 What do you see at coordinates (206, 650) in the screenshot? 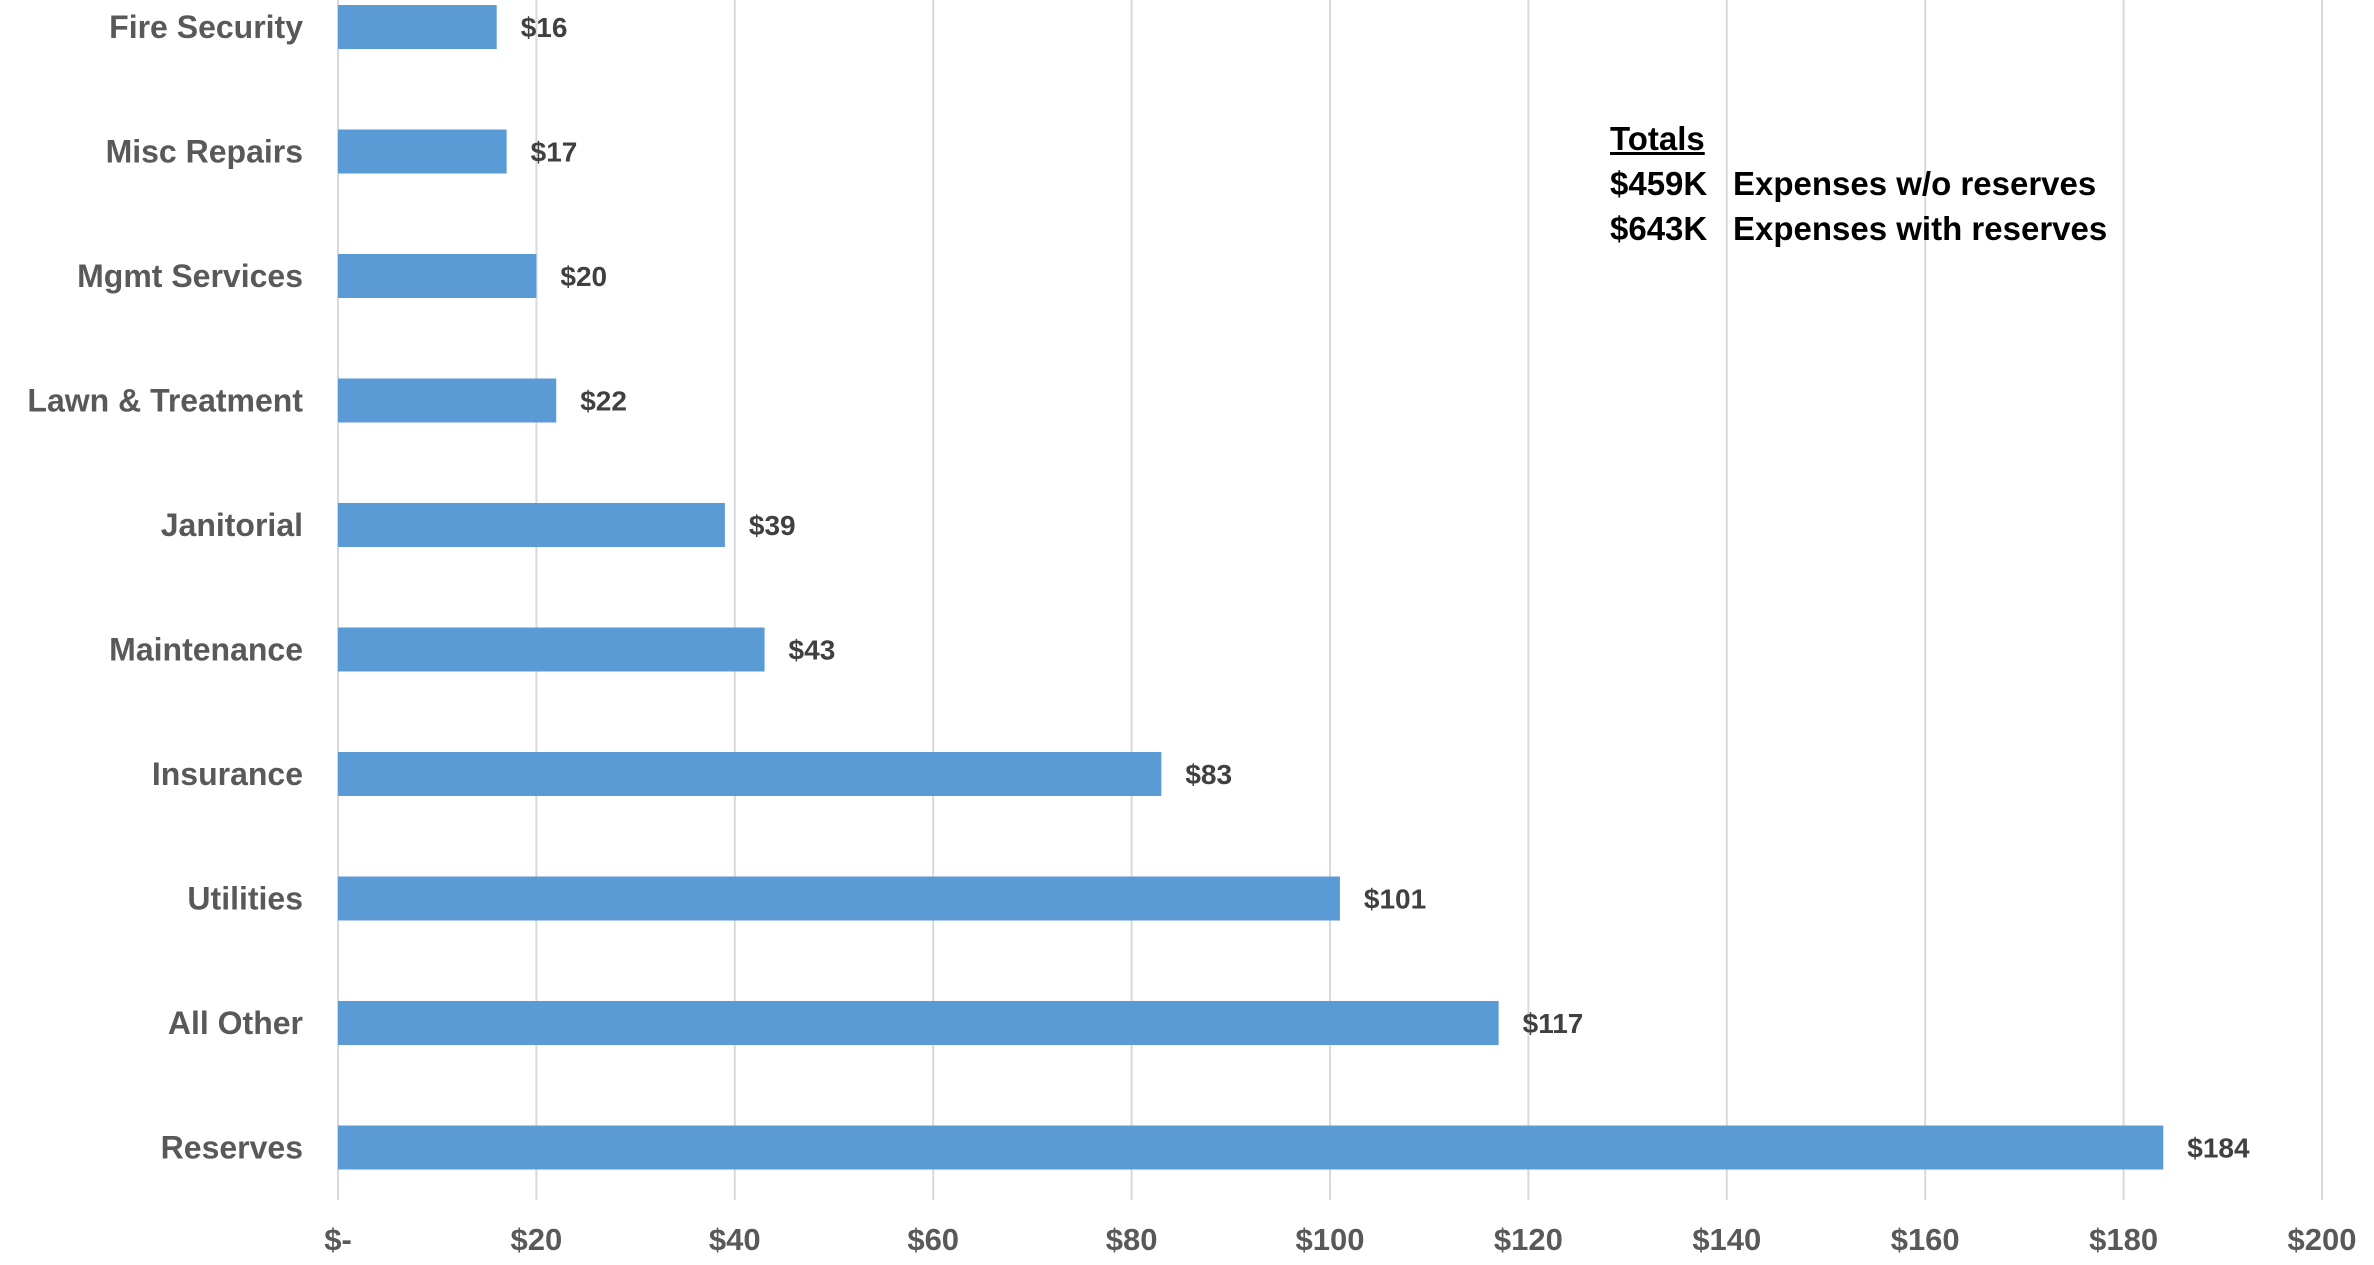
I see `category-label: Maintenance` at bounding box center [206, 650].